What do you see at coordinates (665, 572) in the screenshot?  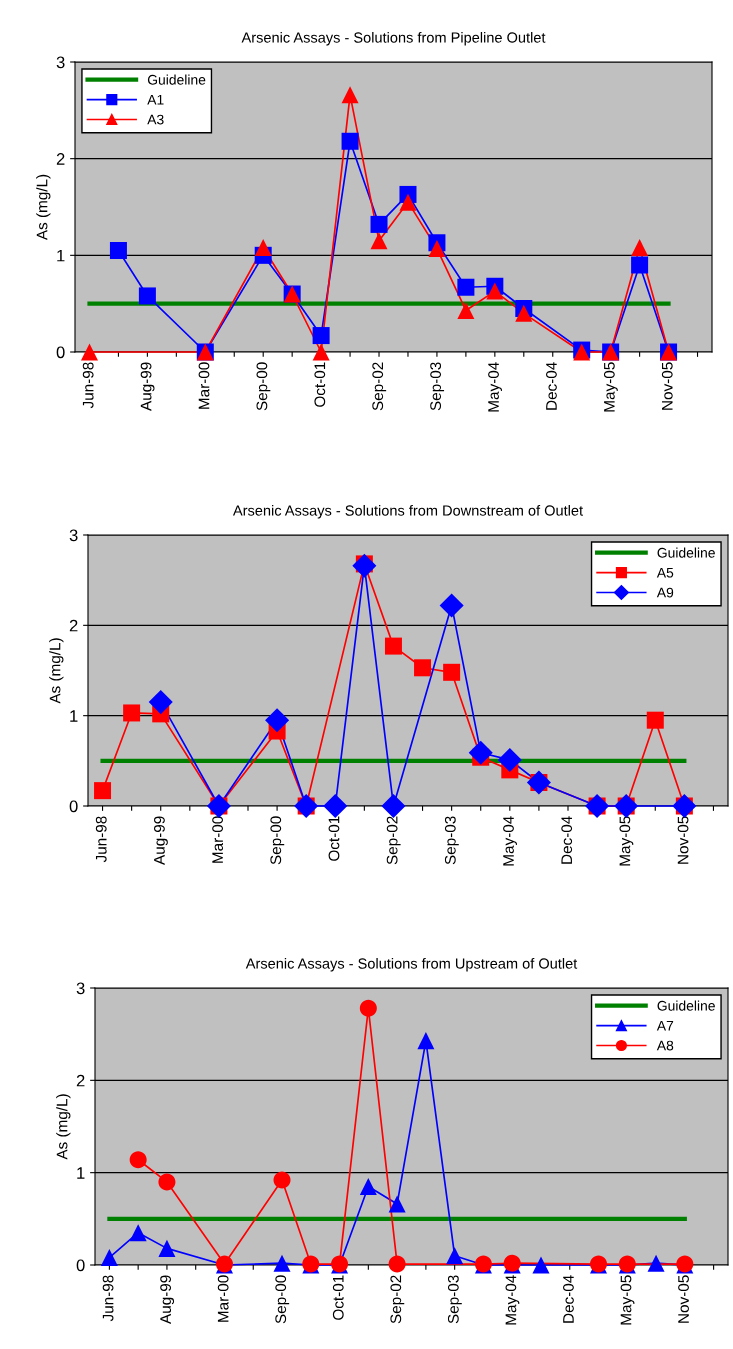 I see `legend-label: A5` at bounding box center [665, 572].